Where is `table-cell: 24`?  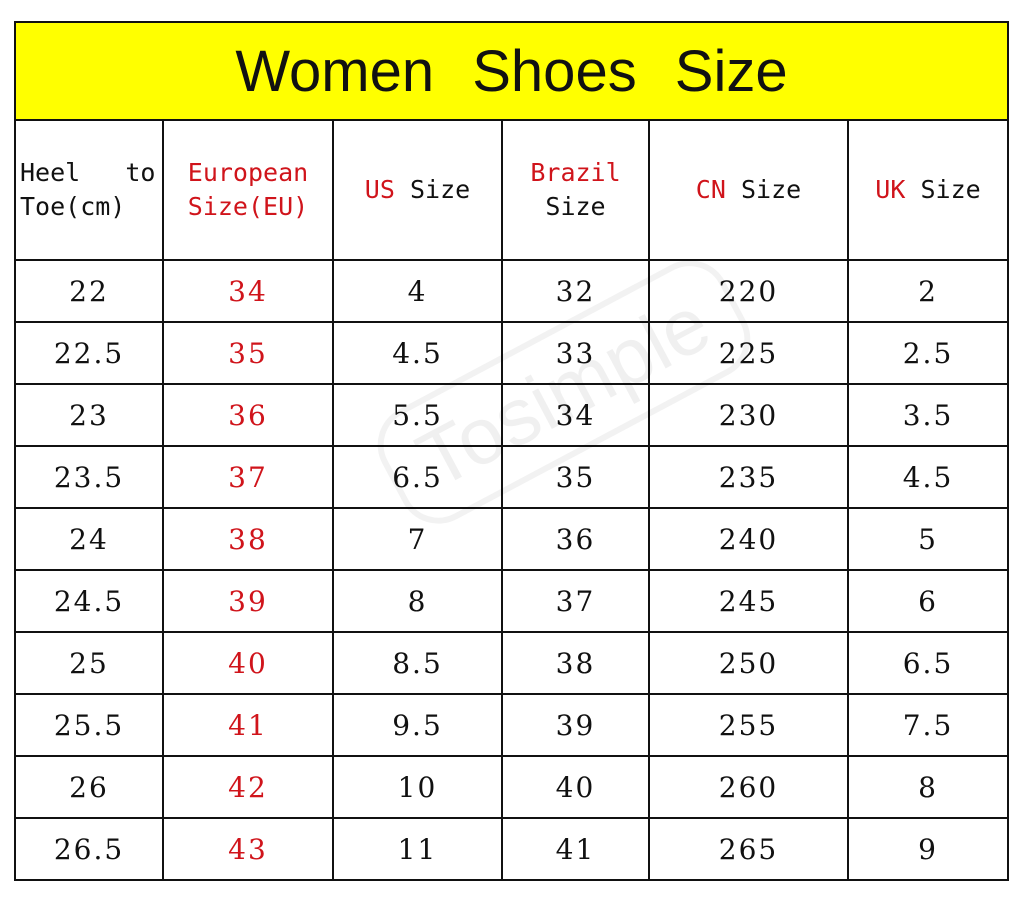 table-cell: 24 is located at coordinates (89, 539).